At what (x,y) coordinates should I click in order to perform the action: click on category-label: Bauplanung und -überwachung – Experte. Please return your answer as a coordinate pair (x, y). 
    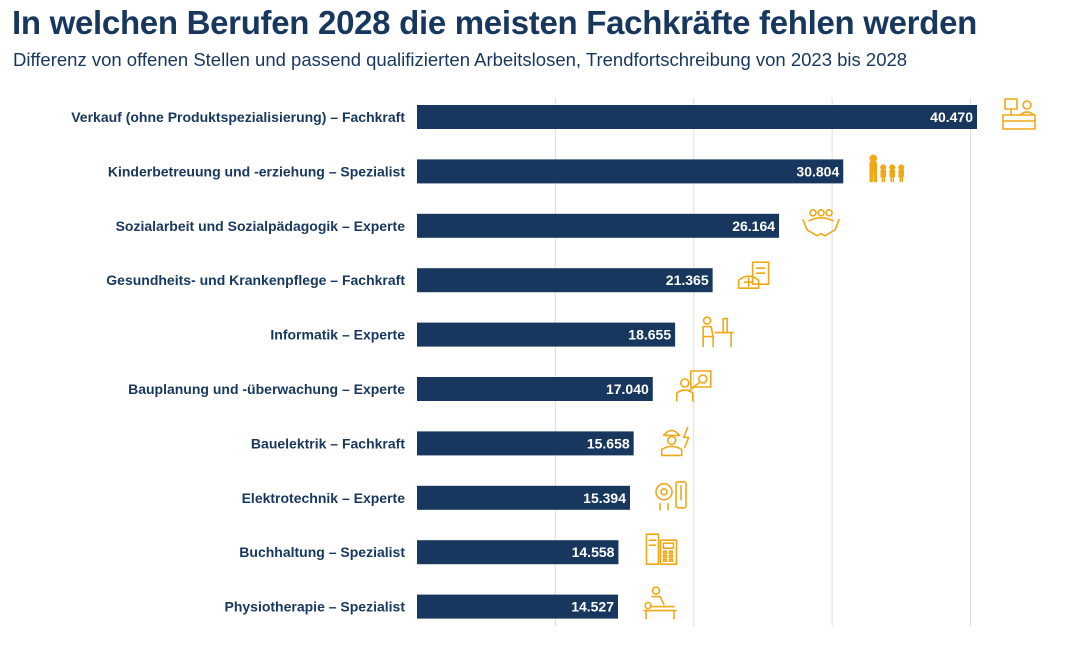
    Looking at the image, I should click on (266, 389).